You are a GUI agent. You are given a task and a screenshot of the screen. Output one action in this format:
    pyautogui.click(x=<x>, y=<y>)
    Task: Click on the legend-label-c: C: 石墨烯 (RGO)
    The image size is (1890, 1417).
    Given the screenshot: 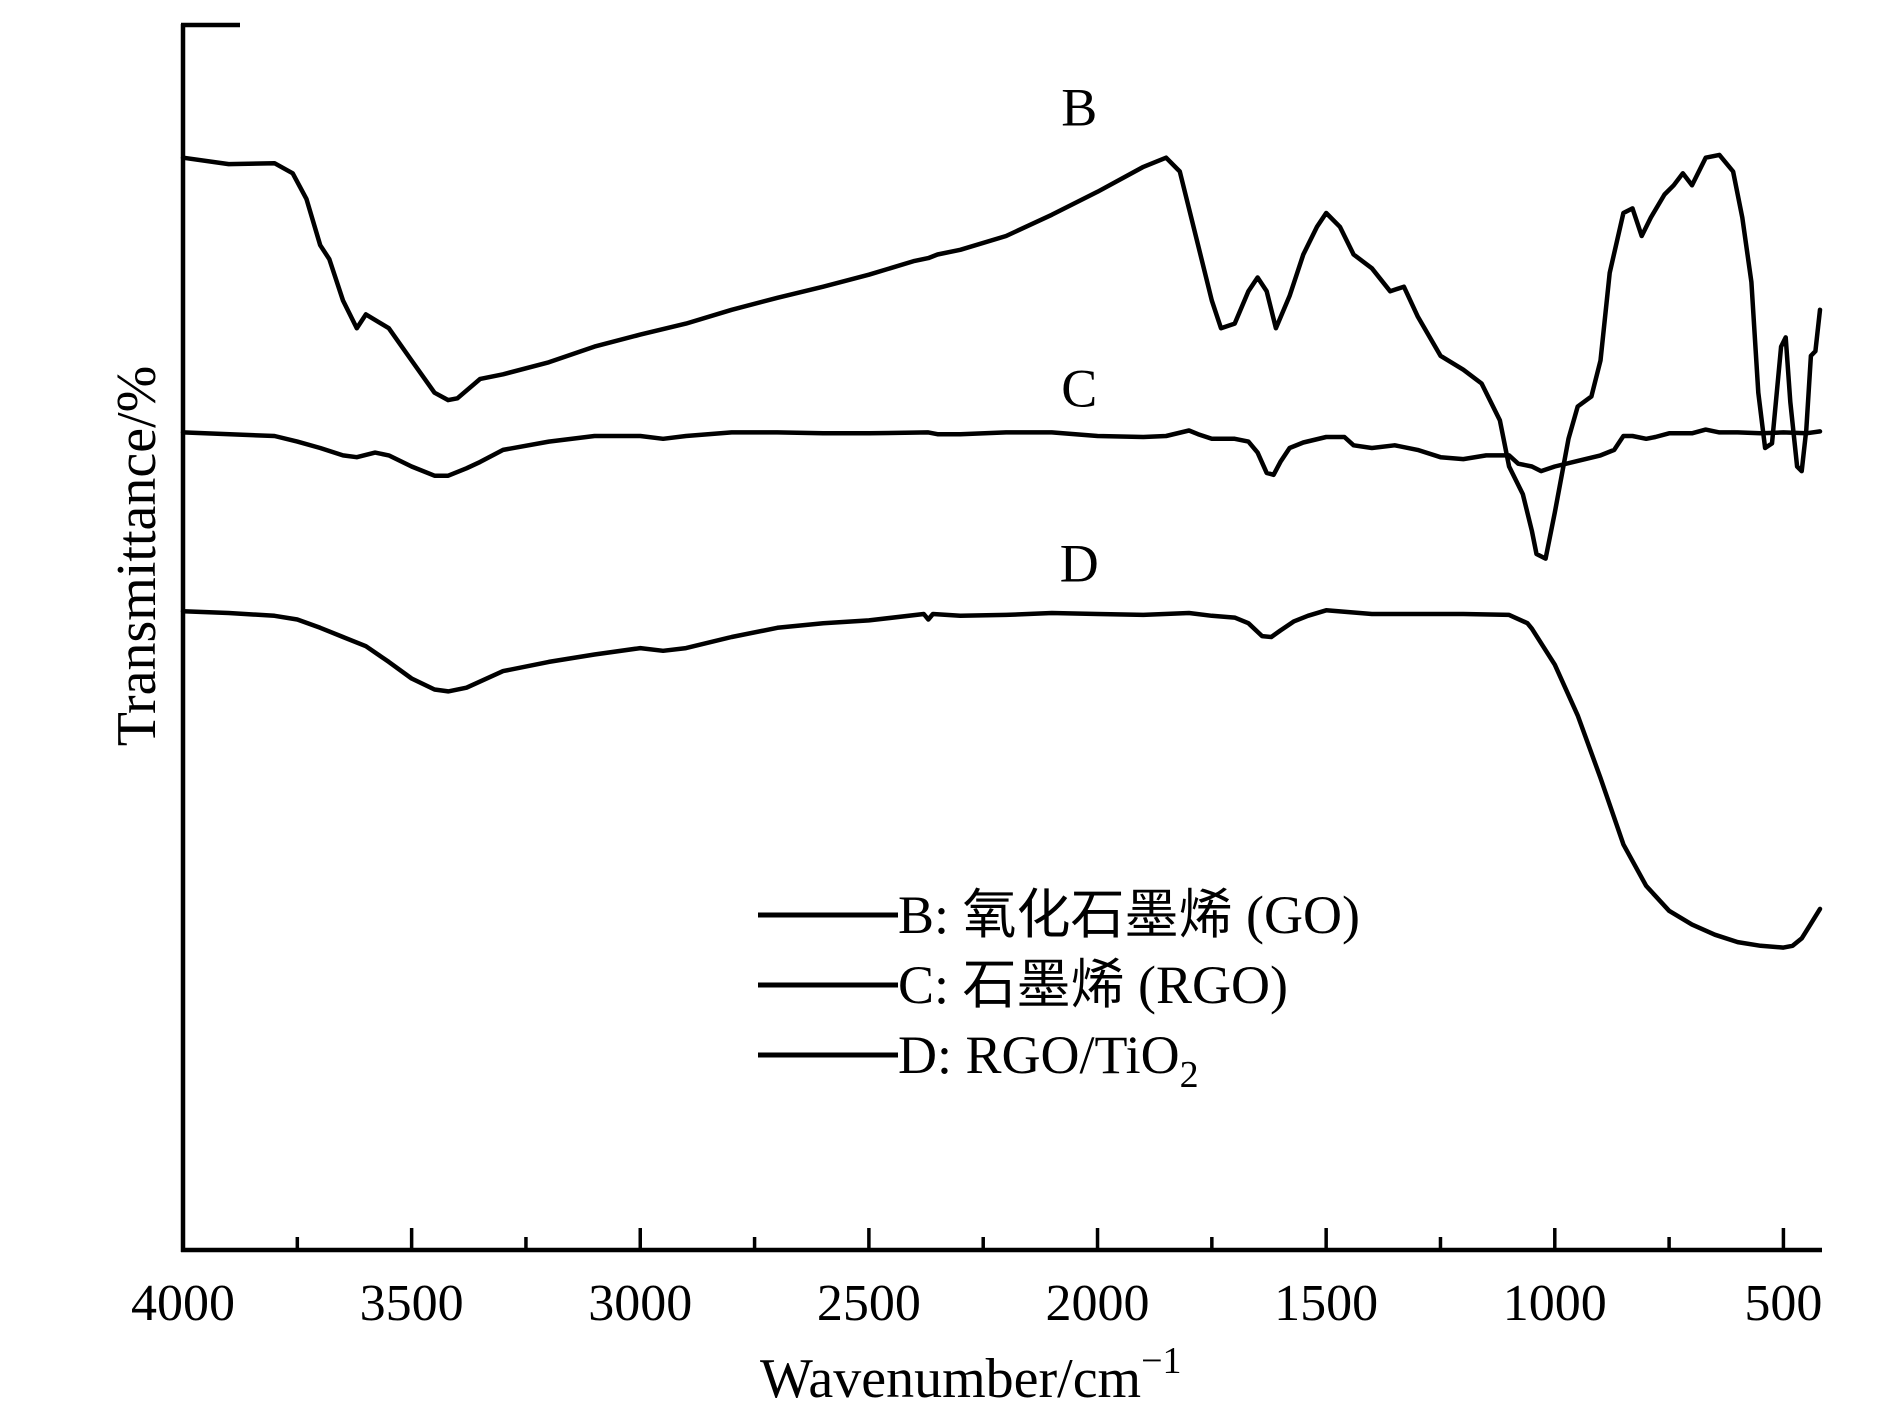 What is the action you would take?
    pyautogui.click(x=1093, y=985)
    